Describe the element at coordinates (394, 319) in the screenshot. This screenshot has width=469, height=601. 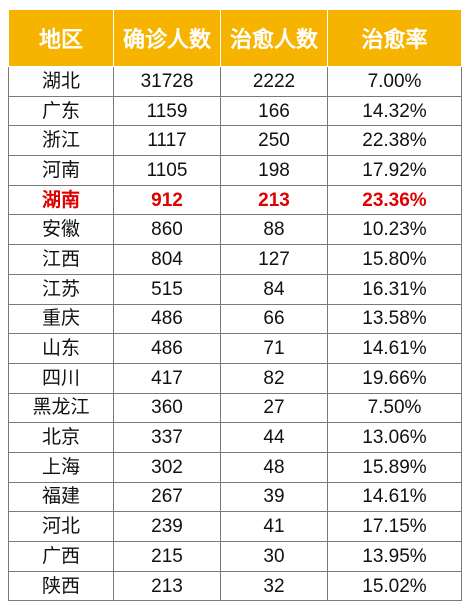
I see `cure-rate-cell: 13.58%` at that location.